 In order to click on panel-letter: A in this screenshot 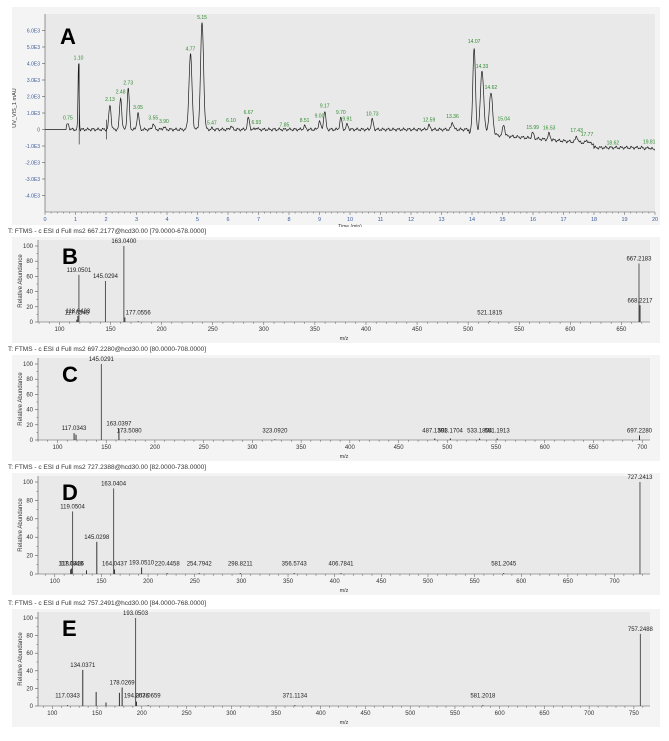, I will do `click(68, 36)`.